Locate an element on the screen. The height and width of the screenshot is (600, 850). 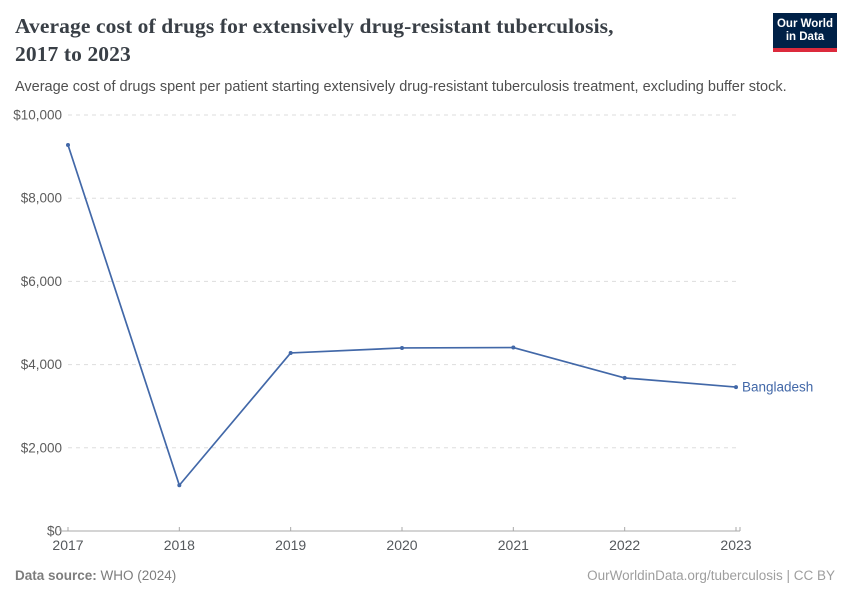
data-point-2020 is located at coordinates (402, 347).